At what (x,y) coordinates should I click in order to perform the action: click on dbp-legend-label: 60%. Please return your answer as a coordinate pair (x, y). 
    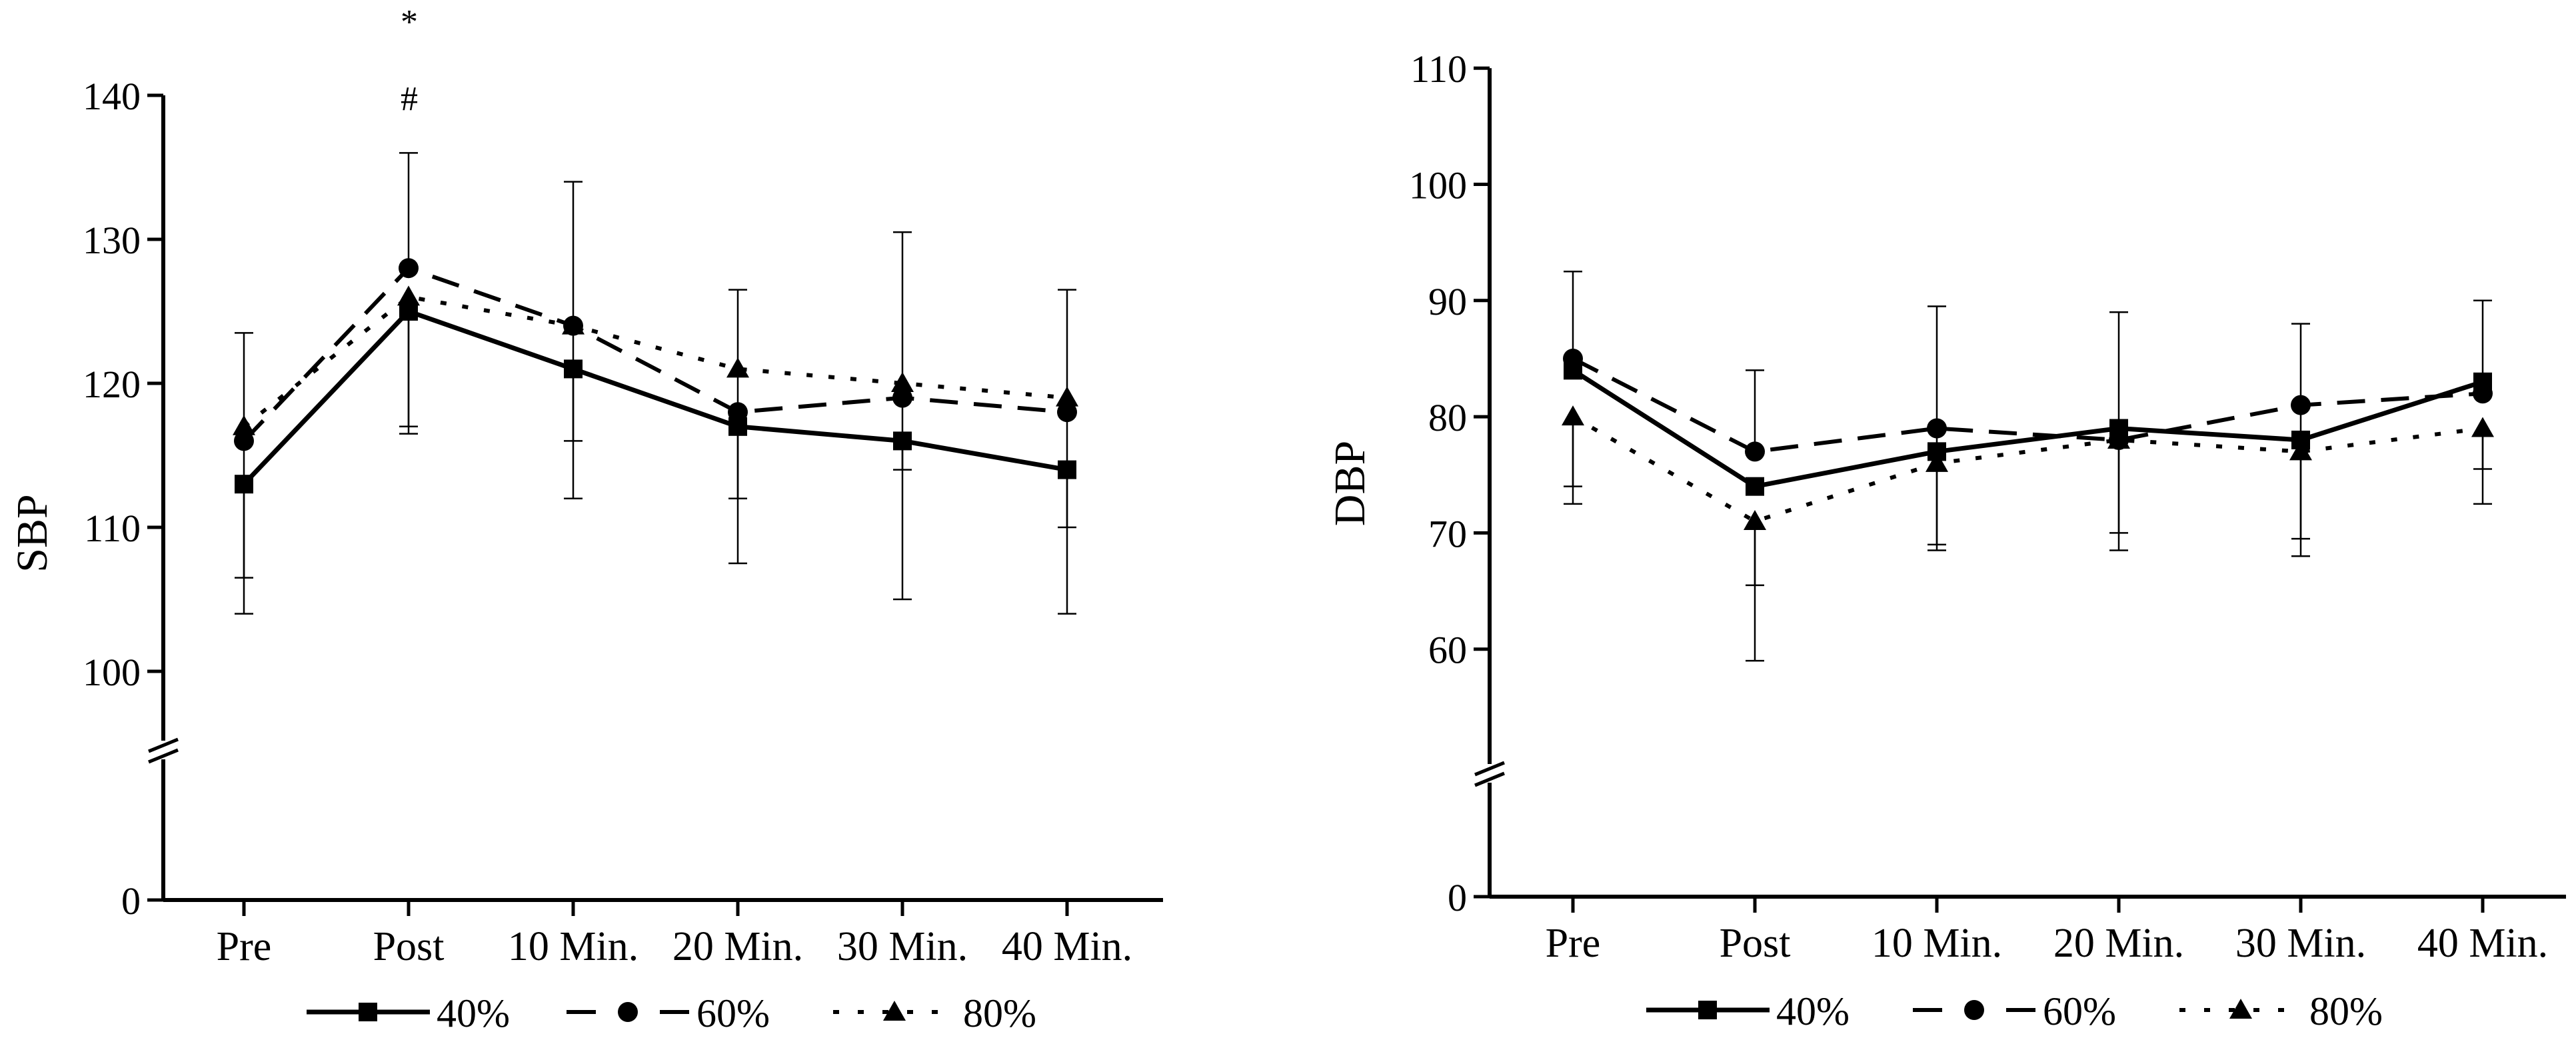
    Looking at the image, I should click on (2079, 1011).